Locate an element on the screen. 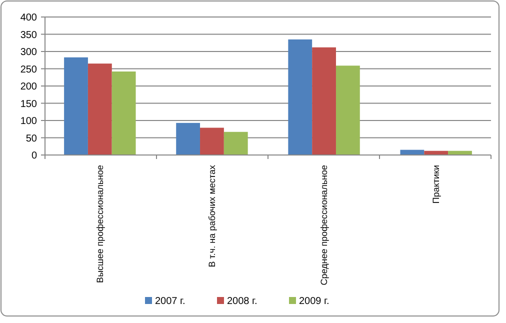  x-tick-label: Среднее профессиональное is located at coordinates (324, 225).